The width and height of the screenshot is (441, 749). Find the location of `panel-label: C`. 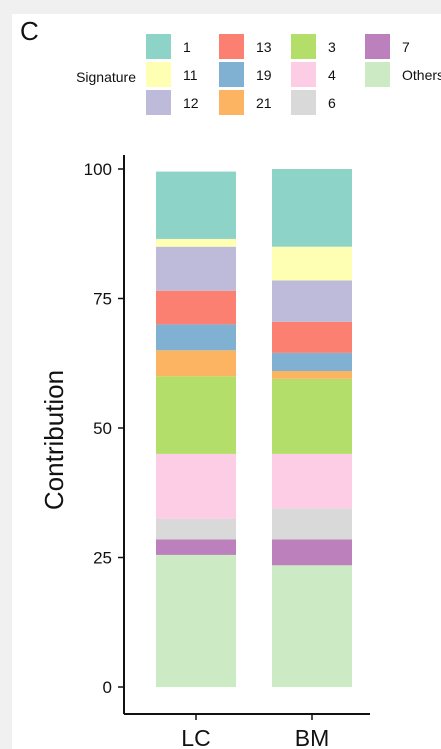

panel-label: C is located at coordinates (29, 31).